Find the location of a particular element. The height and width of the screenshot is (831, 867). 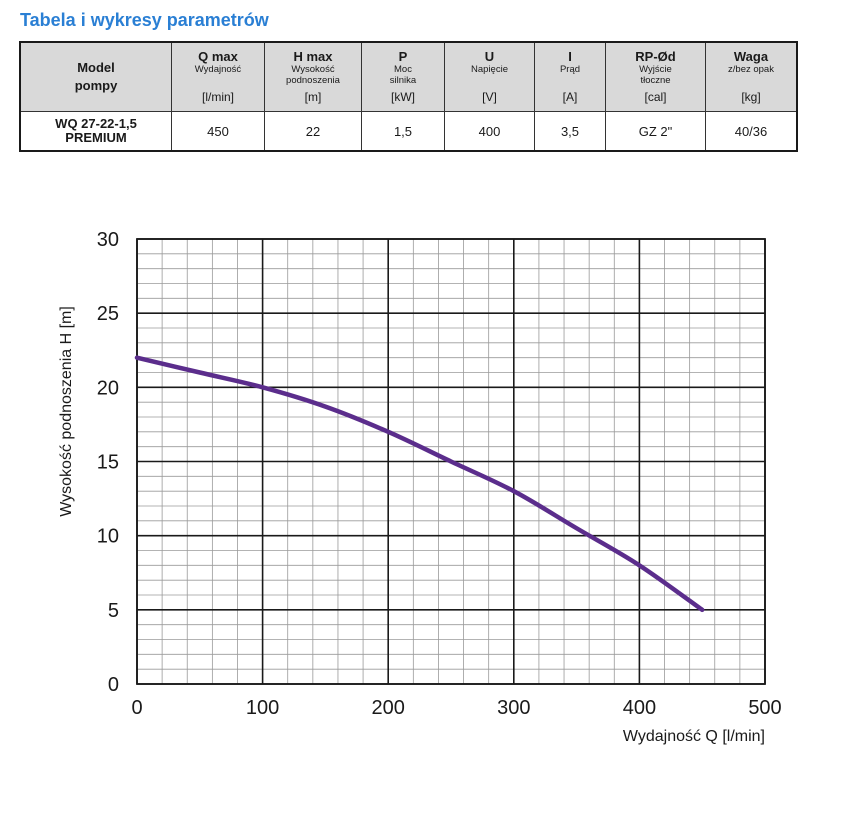

header-unit: [A] is located at coordinates (570, 97).